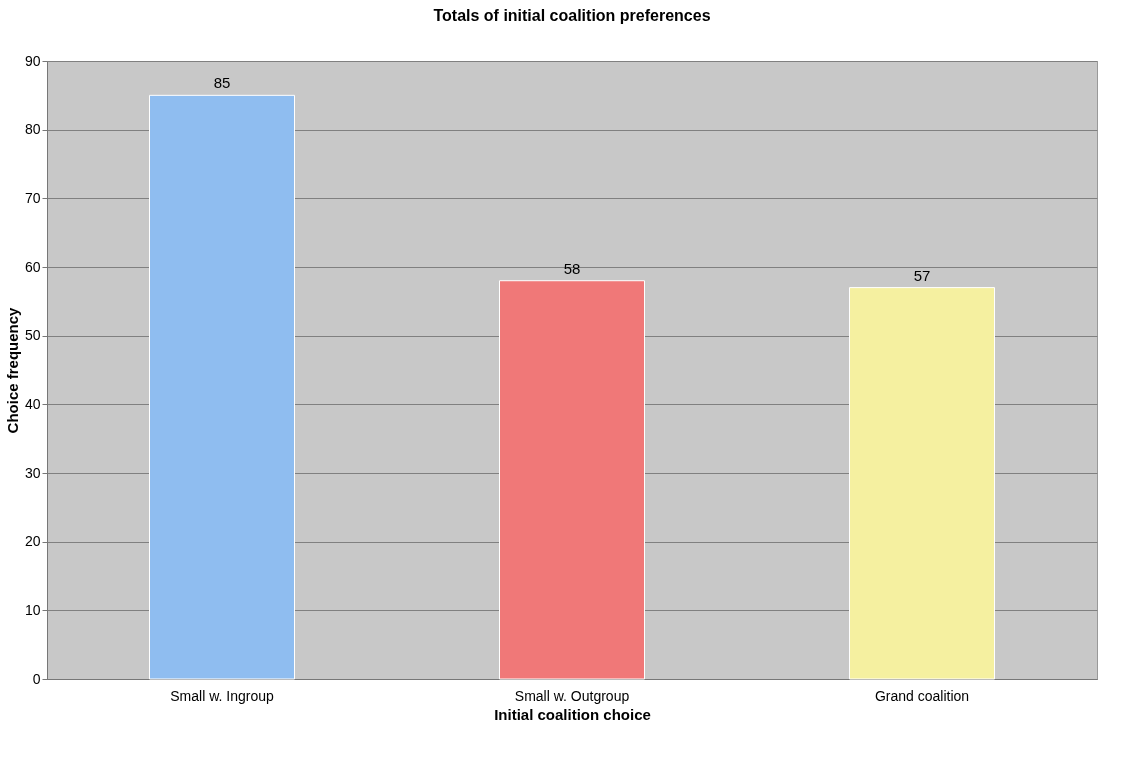 This screenshot has width=1133, height=759. I want to click on x-tick-label: Grand coalition, so click(922, 695).